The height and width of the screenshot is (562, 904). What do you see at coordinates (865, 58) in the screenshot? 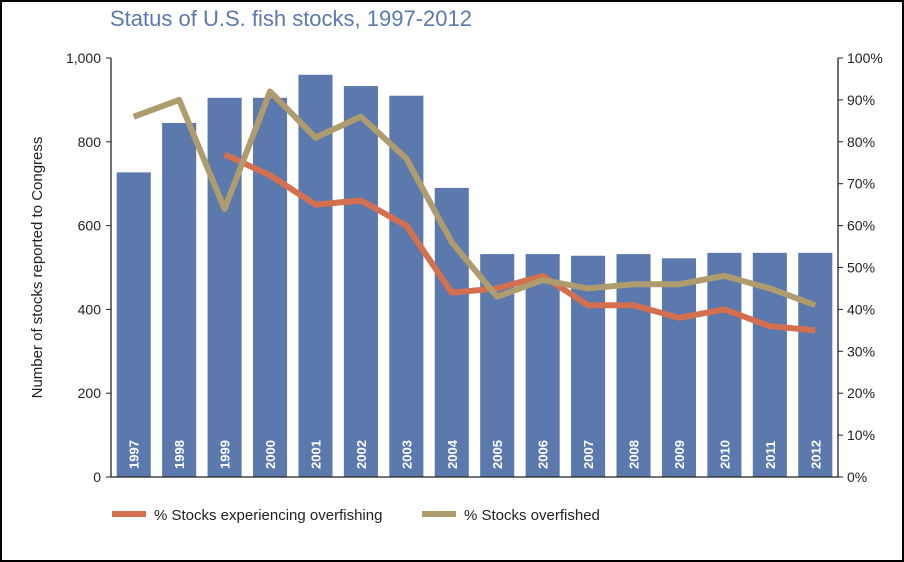
I see `y-tick-label-right: 100%` at bounding box center [865, 58].